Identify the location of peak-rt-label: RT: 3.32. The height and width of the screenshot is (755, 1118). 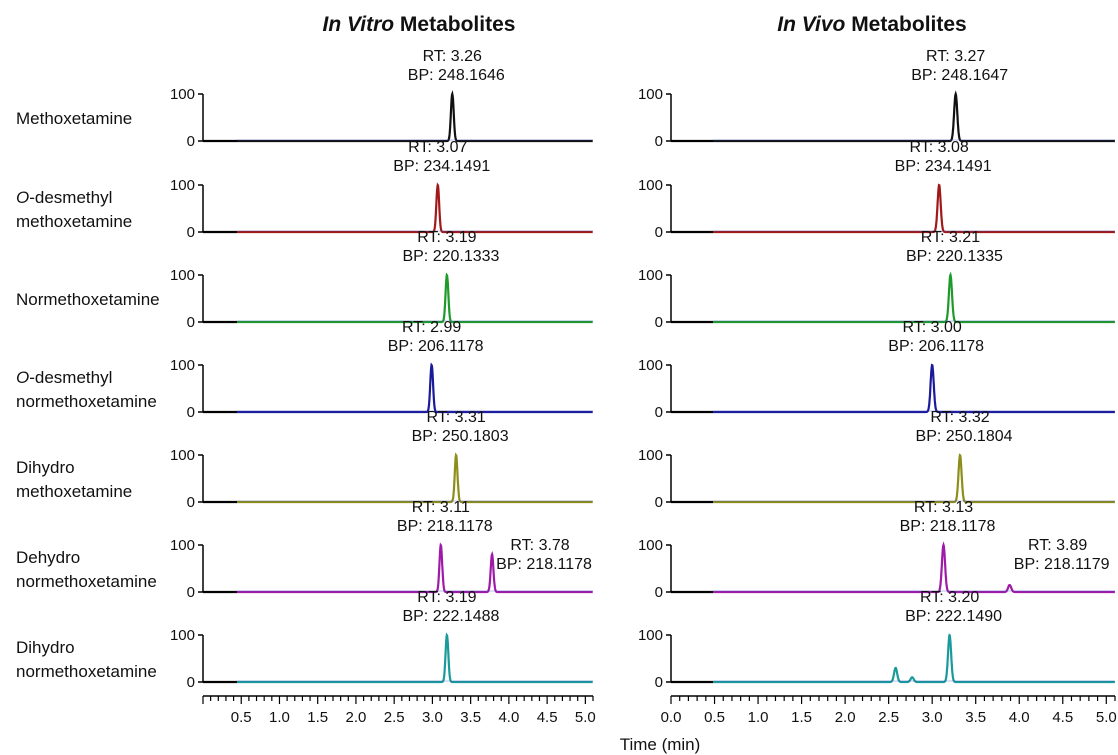
(959, 417).